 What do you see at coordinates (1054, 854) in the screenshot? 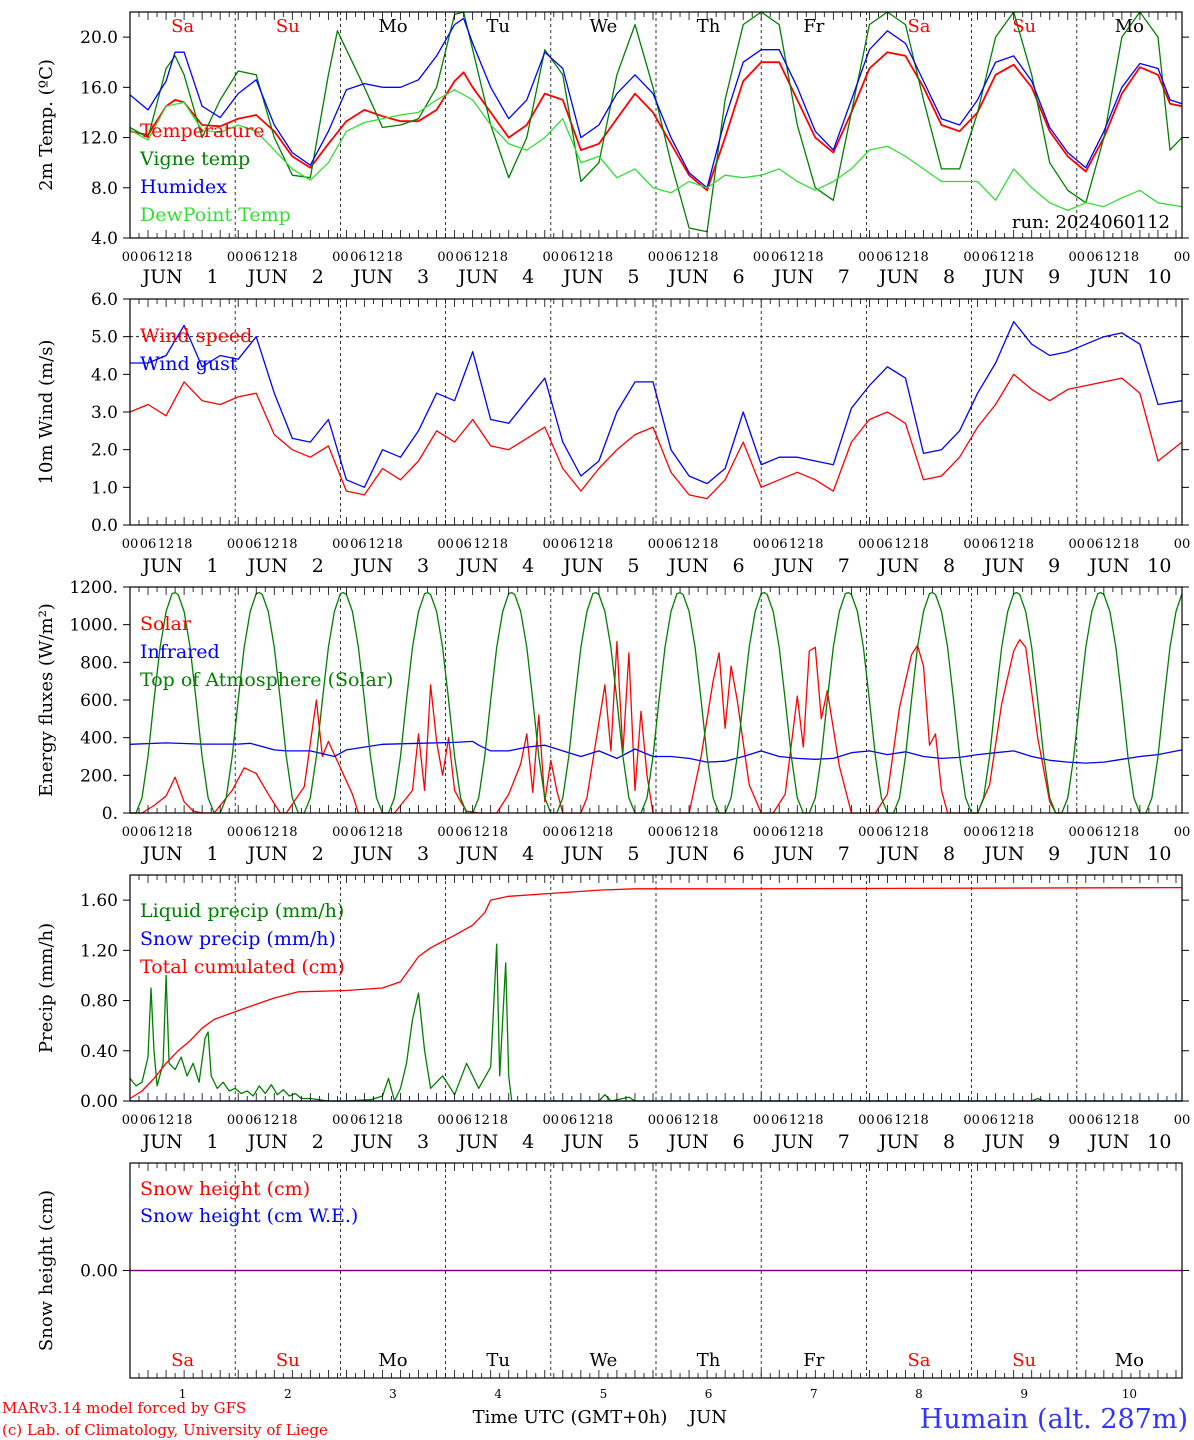
I see `date-label: 9` at bounding box center [1054, 854].